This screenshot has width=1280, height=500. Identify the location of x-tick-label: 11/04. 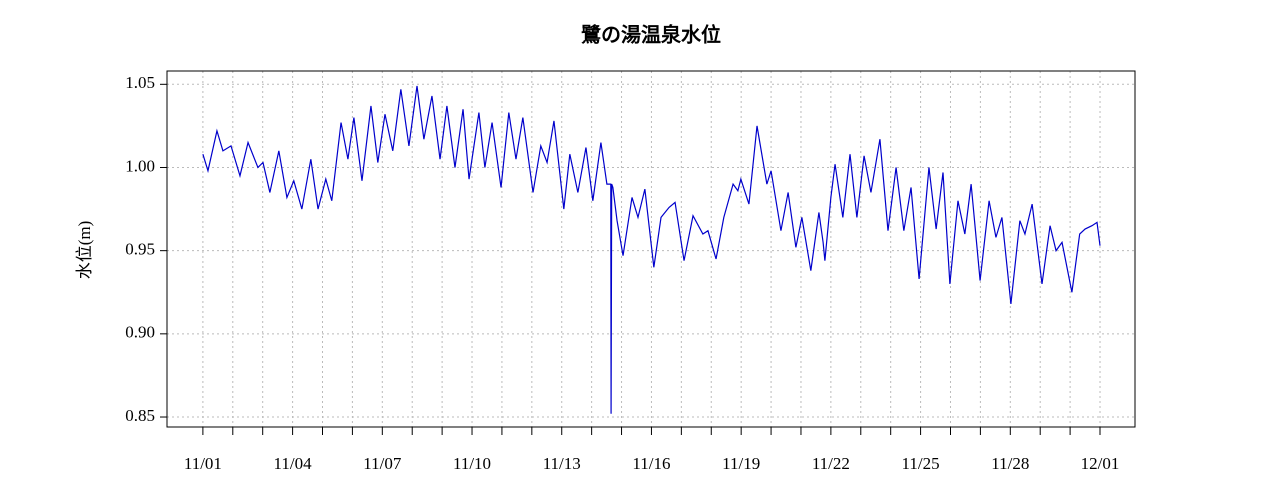
(293, 463).